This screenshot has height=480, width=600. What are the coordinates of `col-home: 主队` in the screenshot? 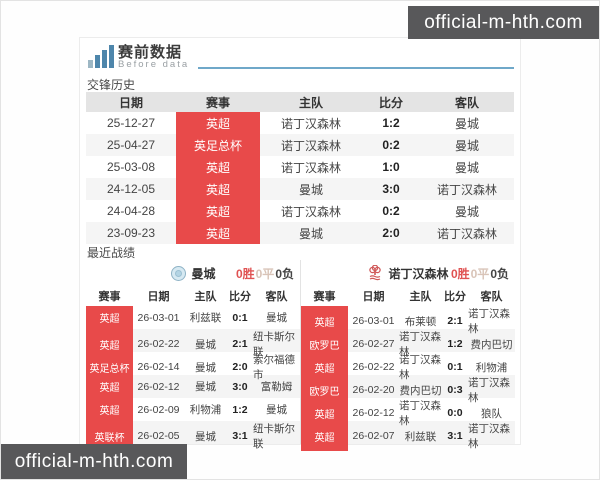 It's located at (205, 297).